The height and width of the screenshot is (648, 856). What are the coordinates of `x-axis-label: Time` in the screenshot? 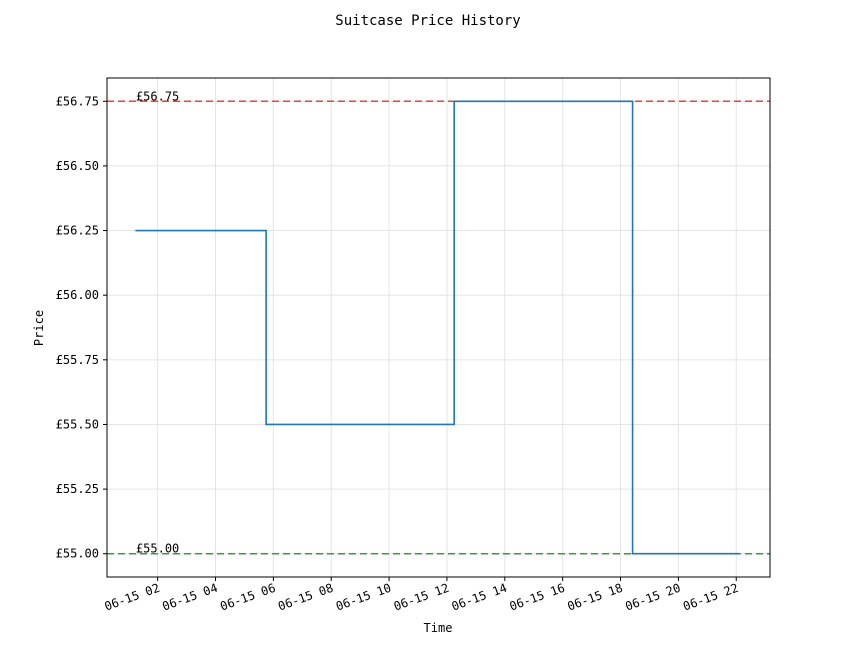 It's located at (438, 628).